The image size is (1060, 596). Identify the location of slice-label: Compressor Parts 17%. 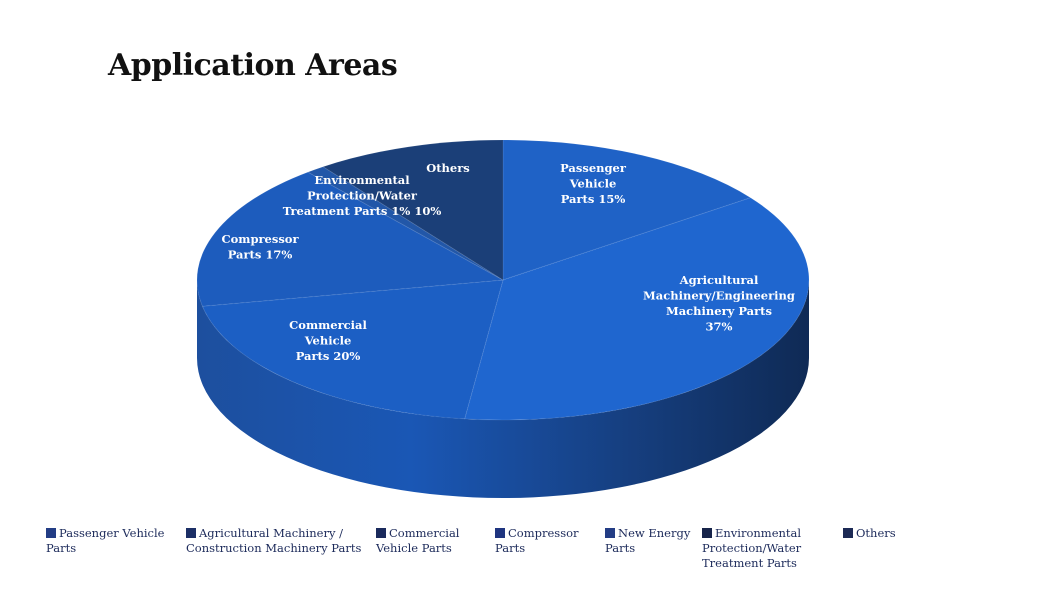
(260, 247).